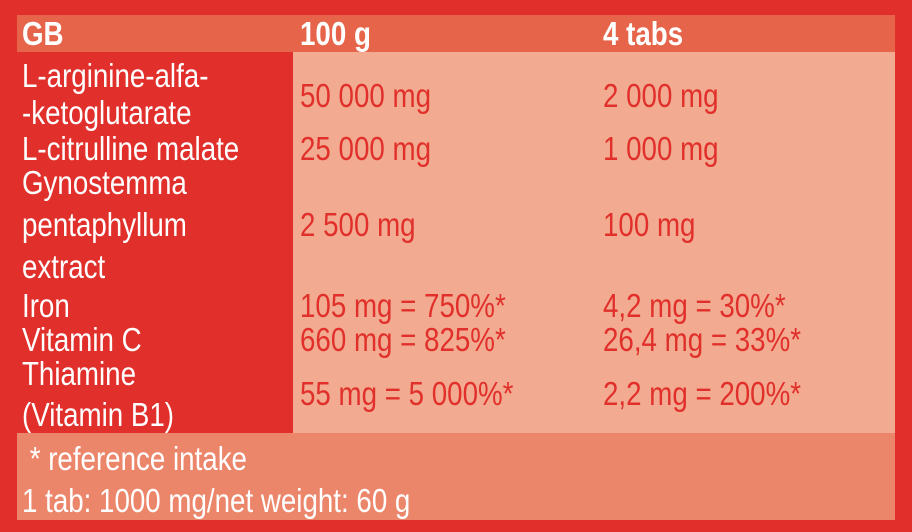 The width and height of the screenshot is (912, 532). I want to click on row-name: Vitamin C, so click(82, 339).